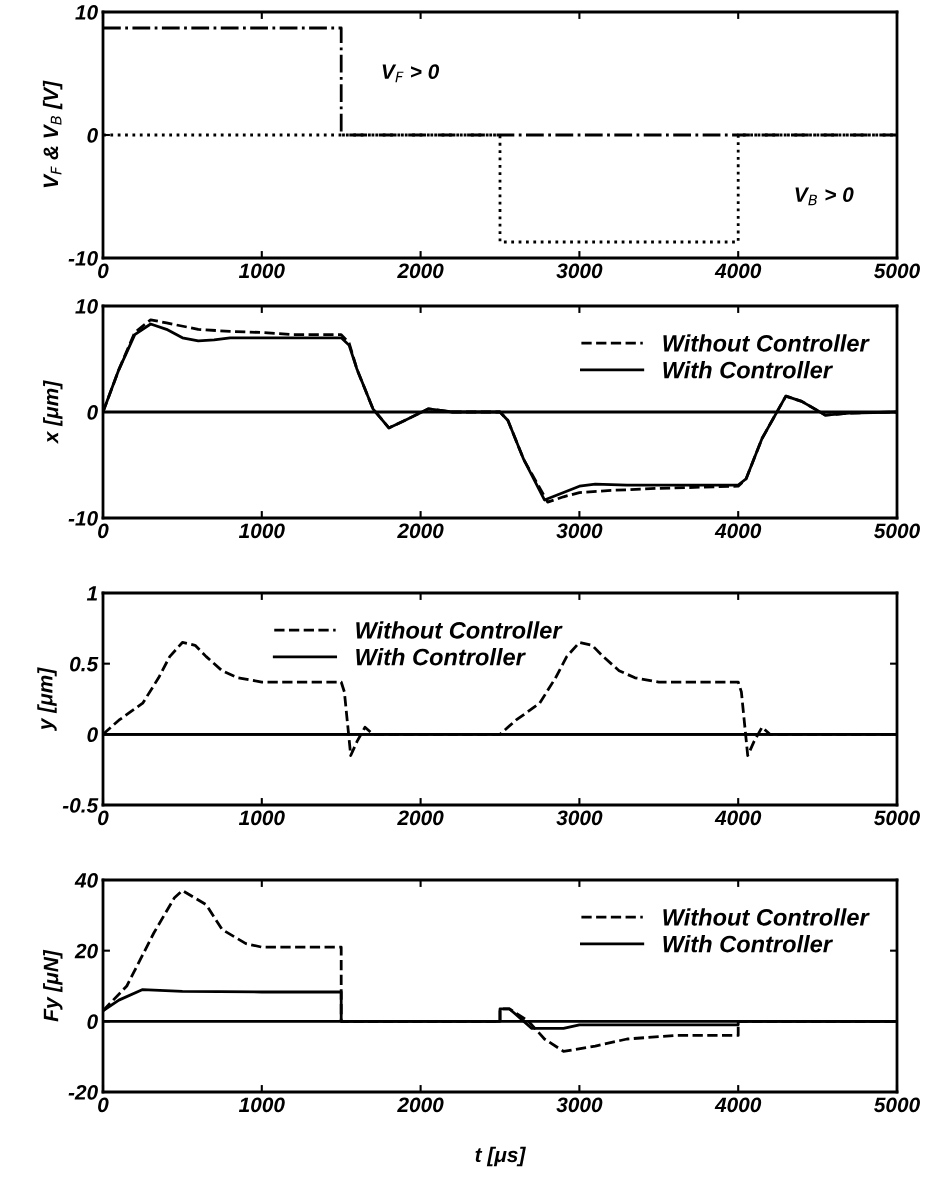 Image resolution: width=935 pixels, height=1191 pixels. I want to click on annotation: V$_{F}$ > 0, so click(411, 73).